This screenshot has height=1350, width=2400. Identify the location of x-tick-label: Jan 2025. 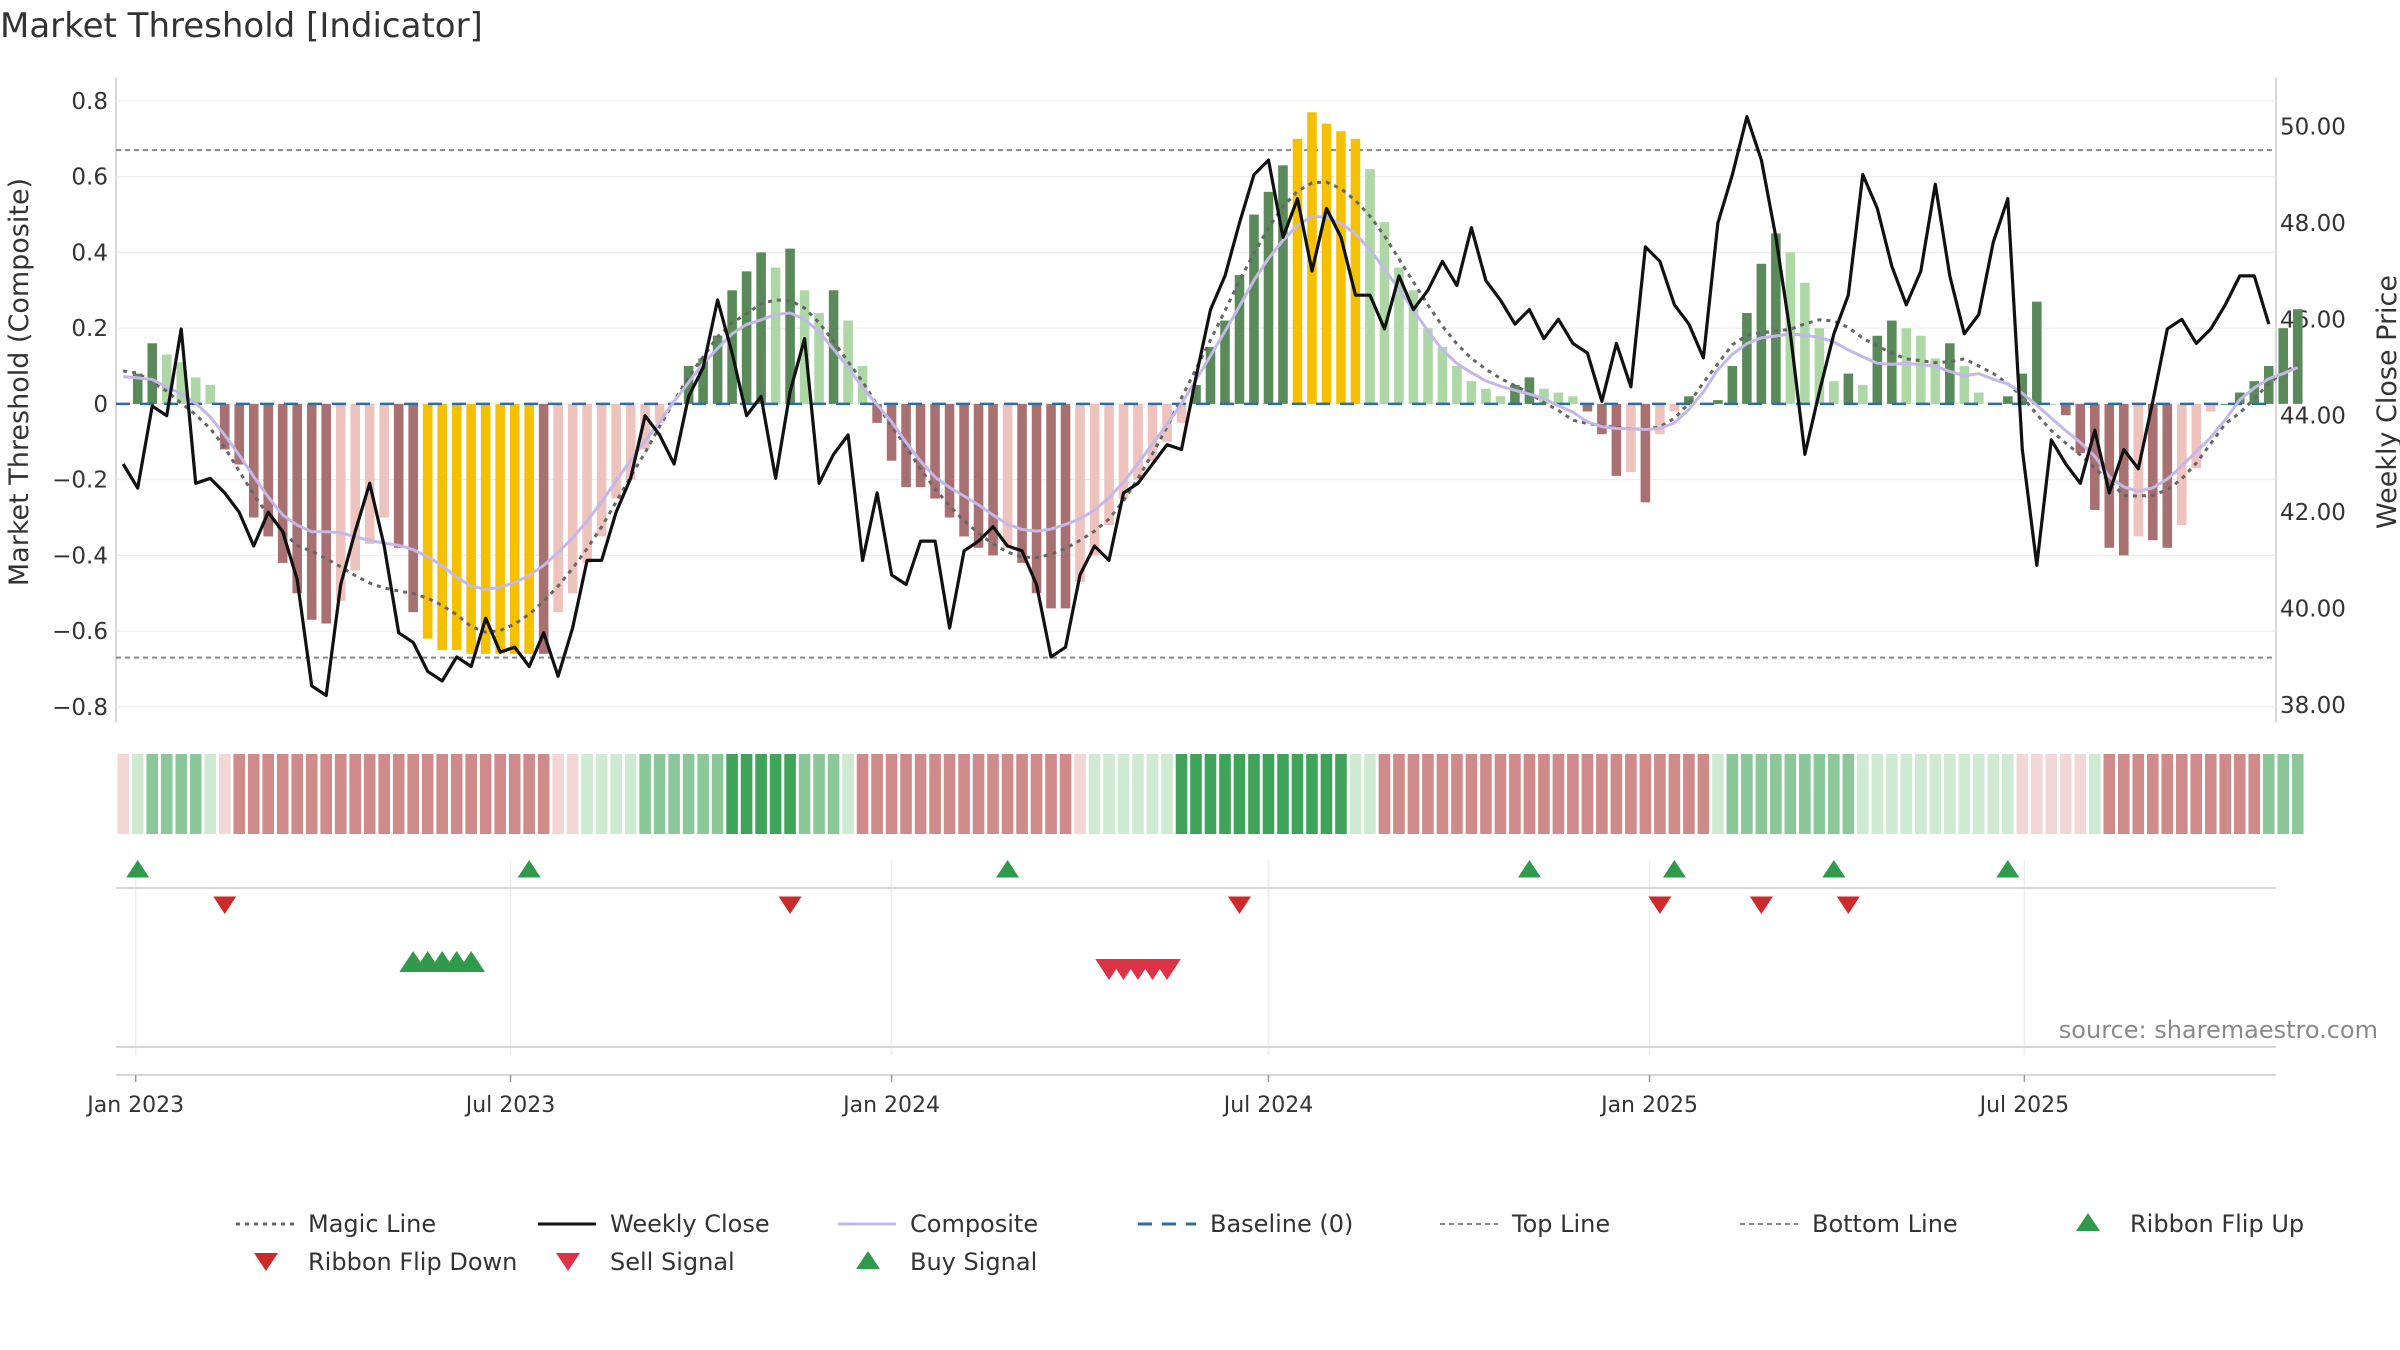
(1648, 1105).